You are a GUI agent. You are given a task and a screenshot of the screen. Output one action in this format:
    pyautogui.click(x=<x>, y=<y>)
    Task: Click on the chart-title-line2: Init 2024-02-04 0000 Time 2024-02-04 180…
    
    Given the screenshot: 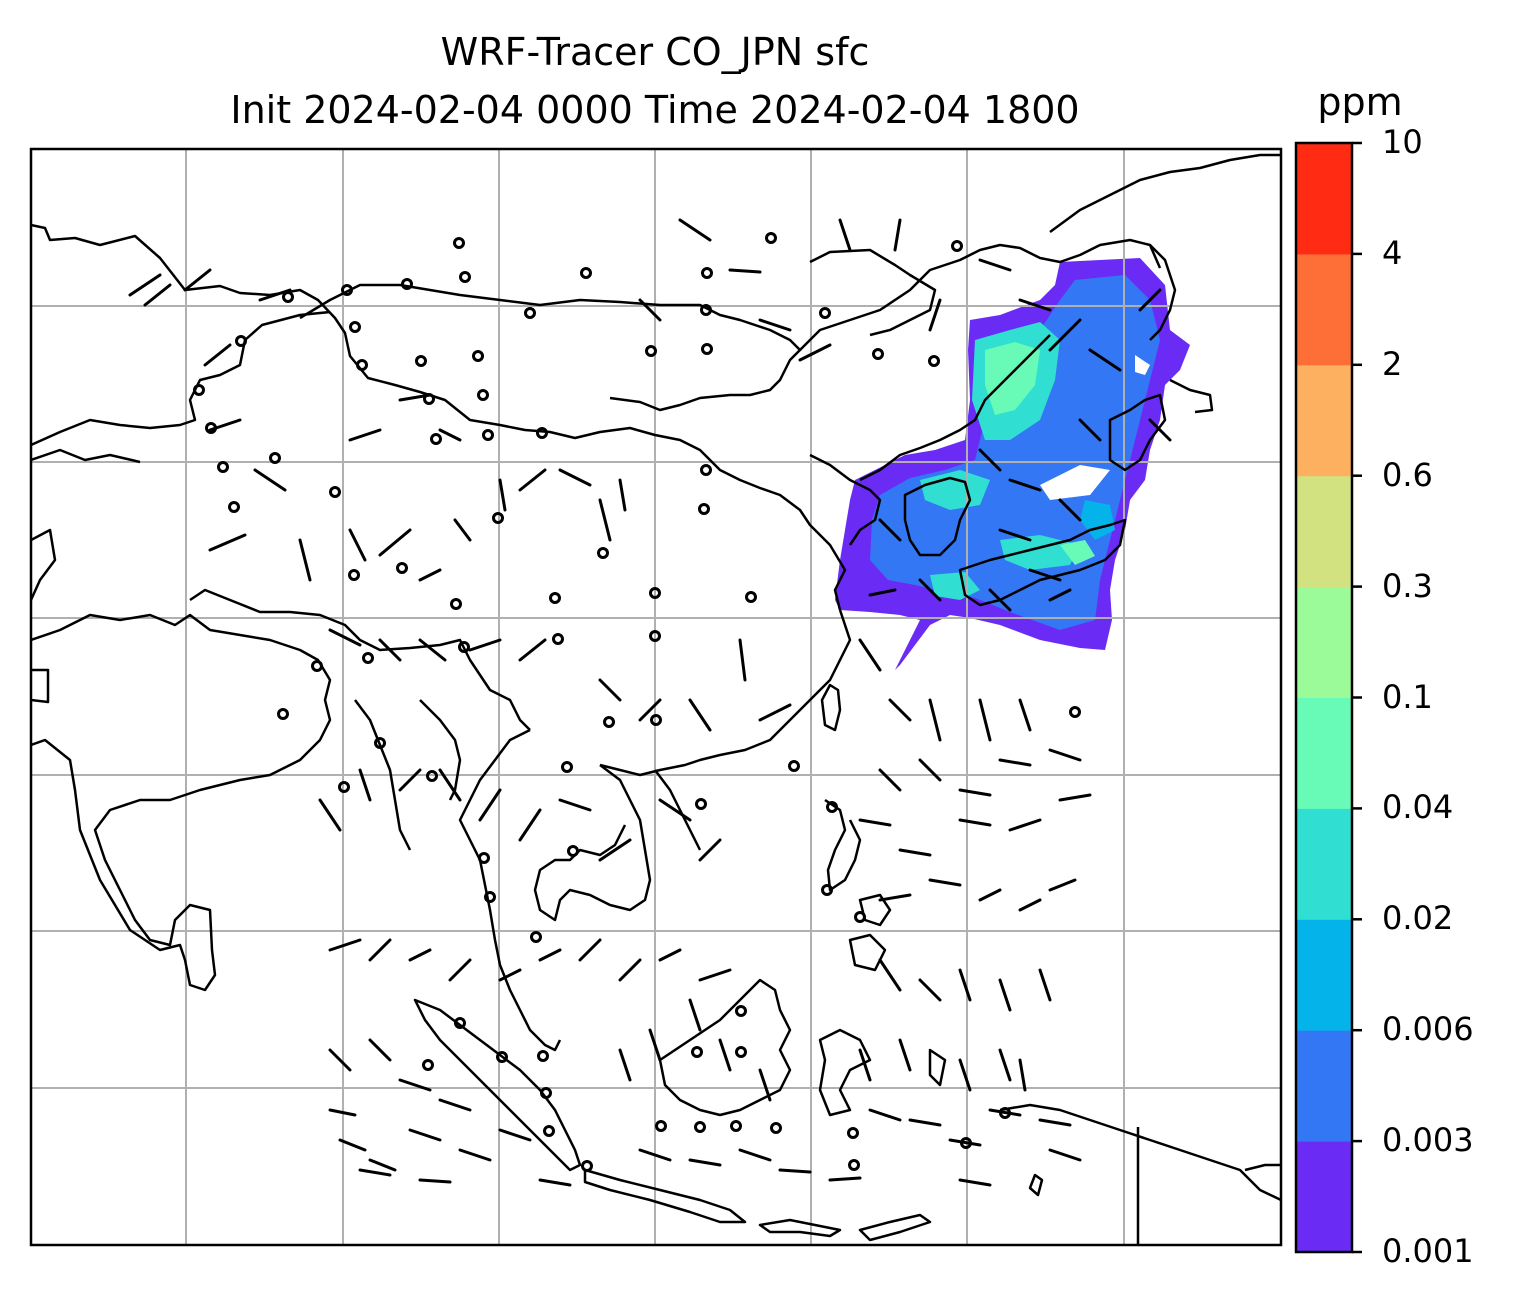 What is the action you would take?
    pyautogui.click(x=655, y=110)
    